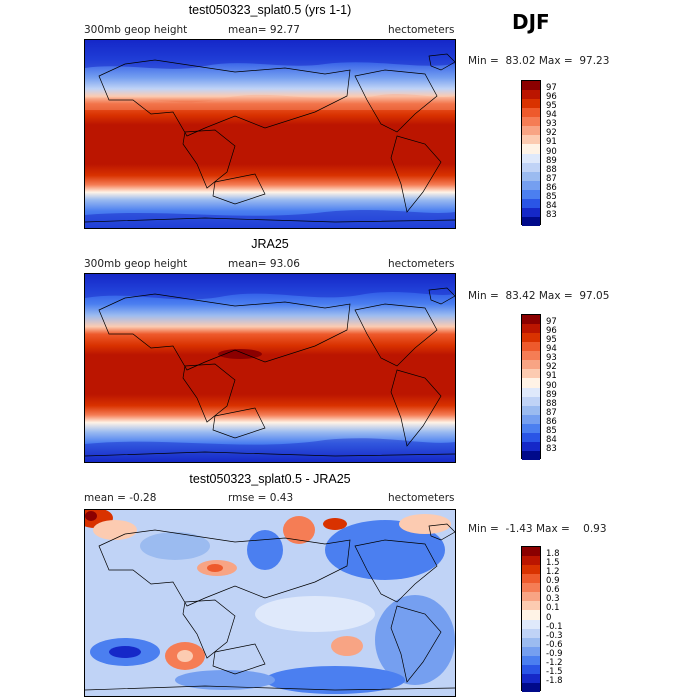 The width and height of the screenshot is (700, 700). What do you see at coordinates (553, 572) in the screenshot?
I see `colorbar-level-label: 1.2` at bounding box center [553, 572].